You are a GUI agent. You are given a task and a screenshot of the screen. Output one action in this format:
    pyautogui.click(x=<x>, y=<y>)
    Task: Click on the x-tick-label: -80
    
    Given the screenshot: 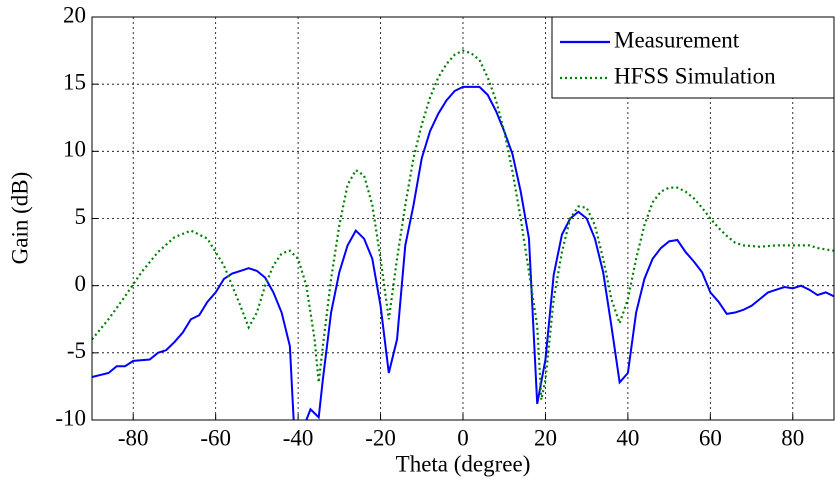 What is the action you would take?
    pyautogui.click(x=133, y=437)
    